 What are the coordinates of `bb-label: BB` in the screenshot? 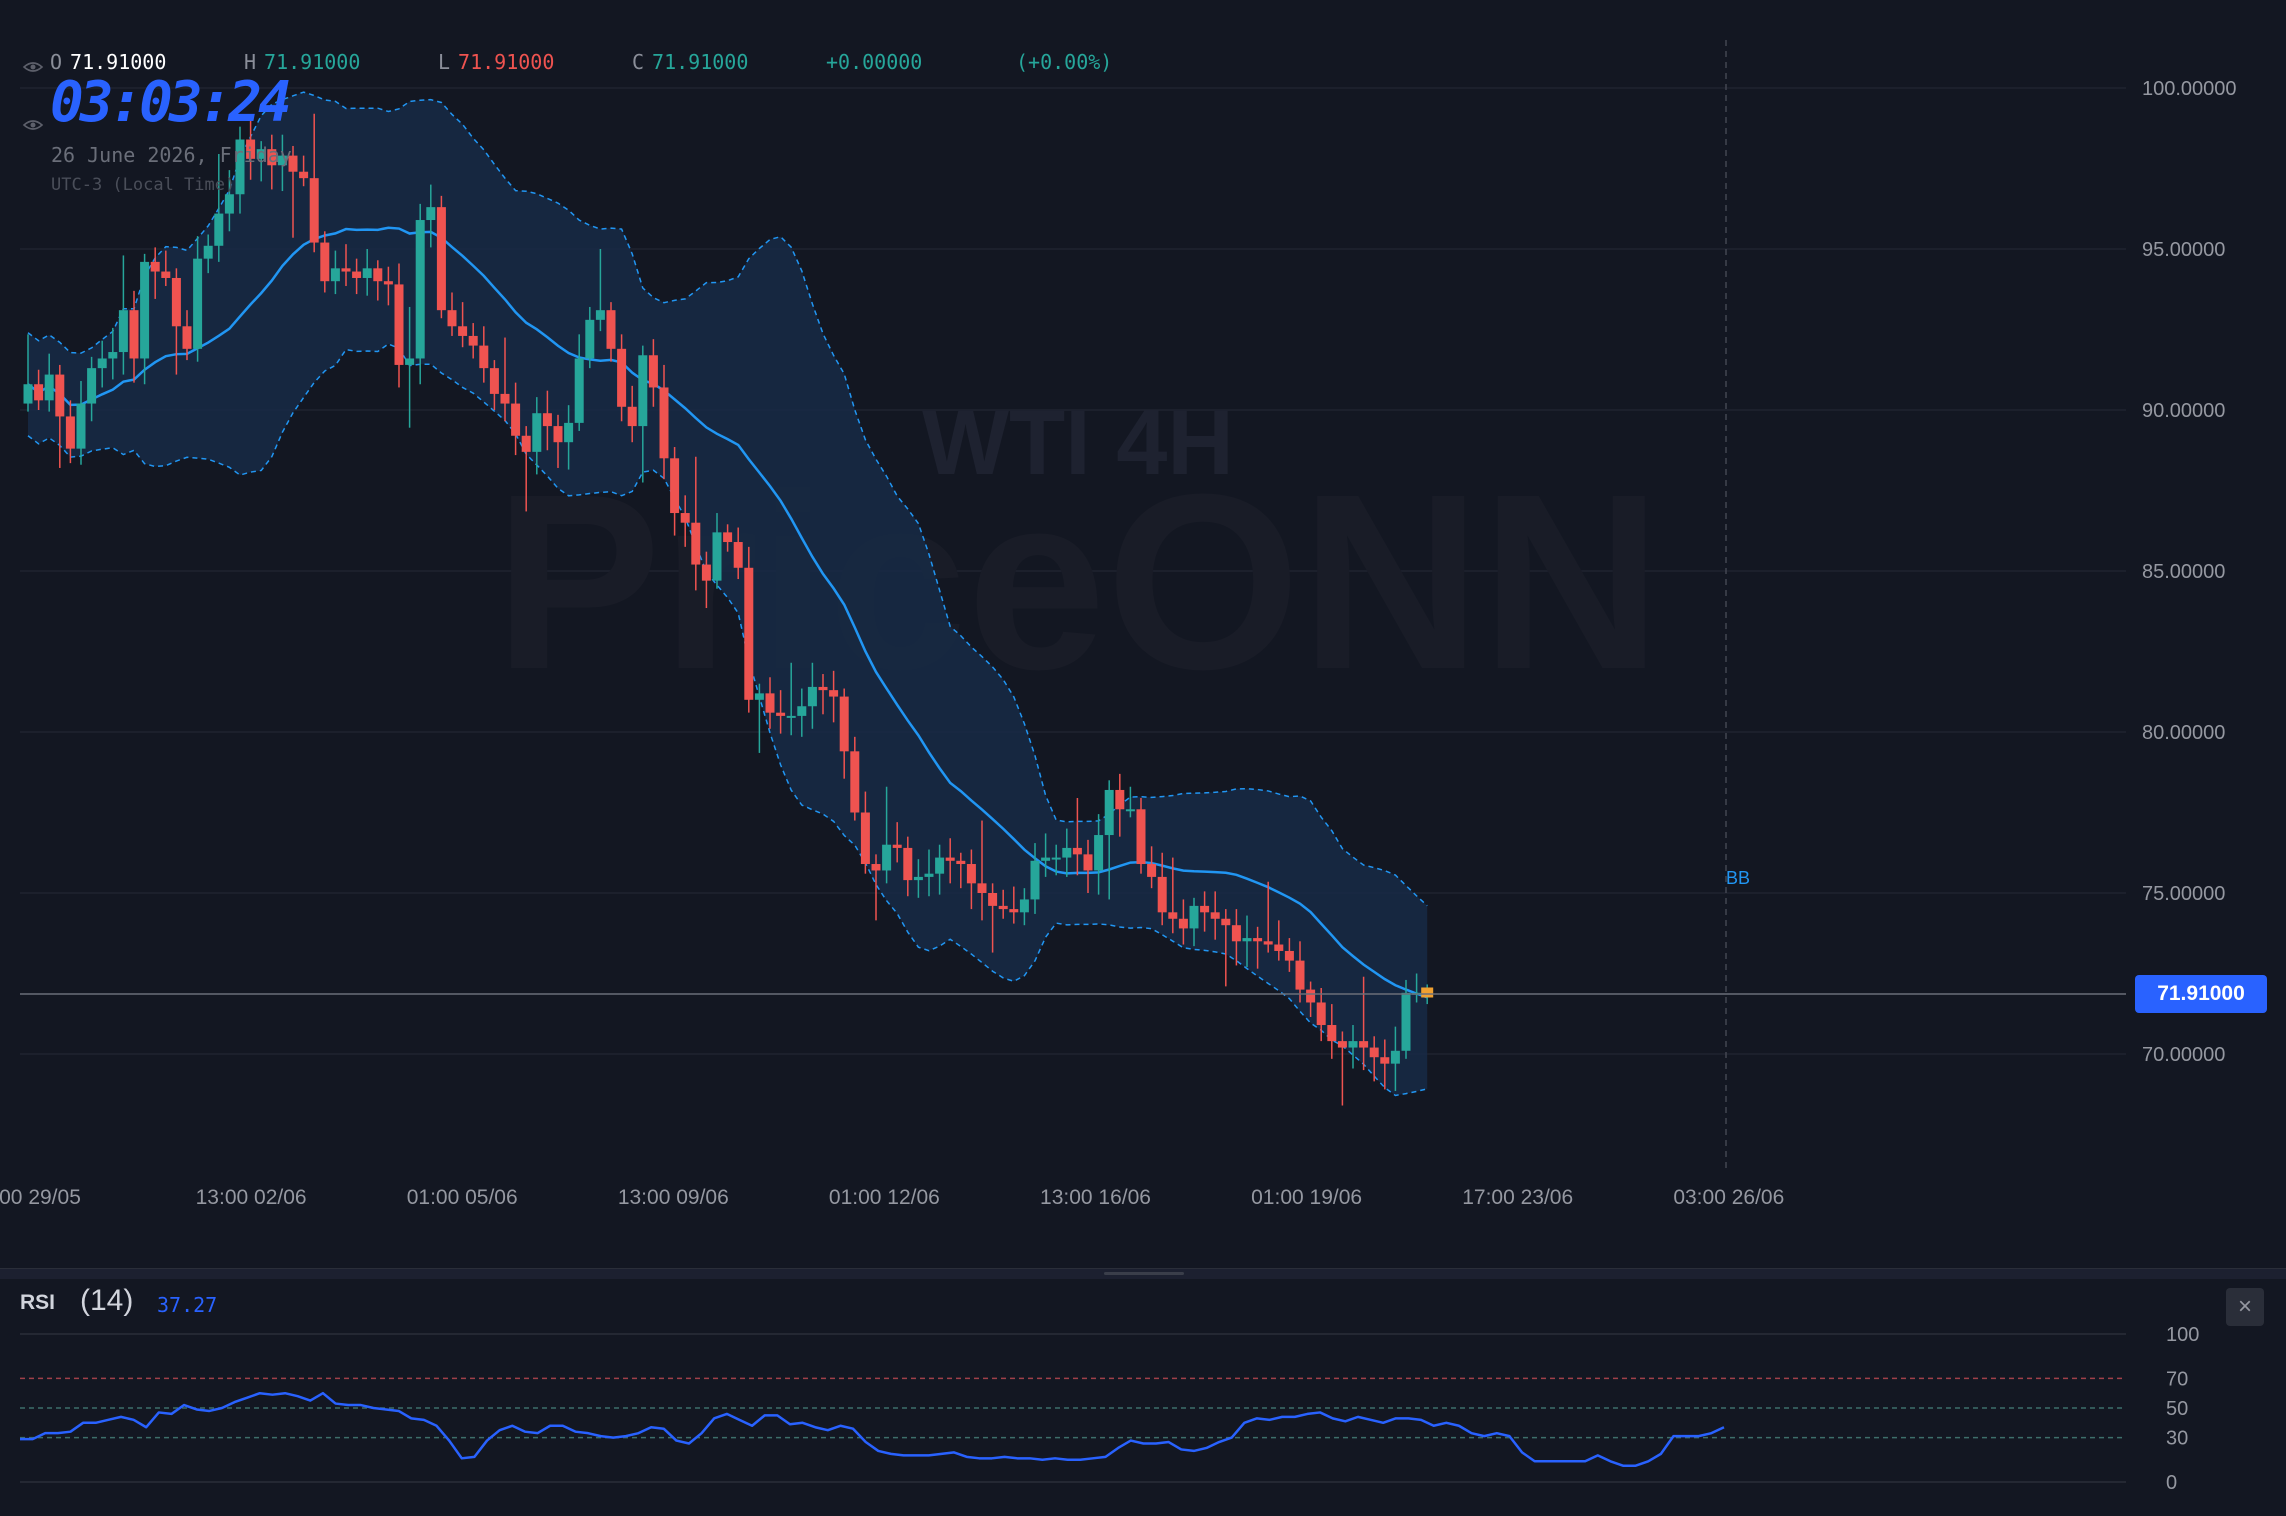 It's located at (1738, 878).